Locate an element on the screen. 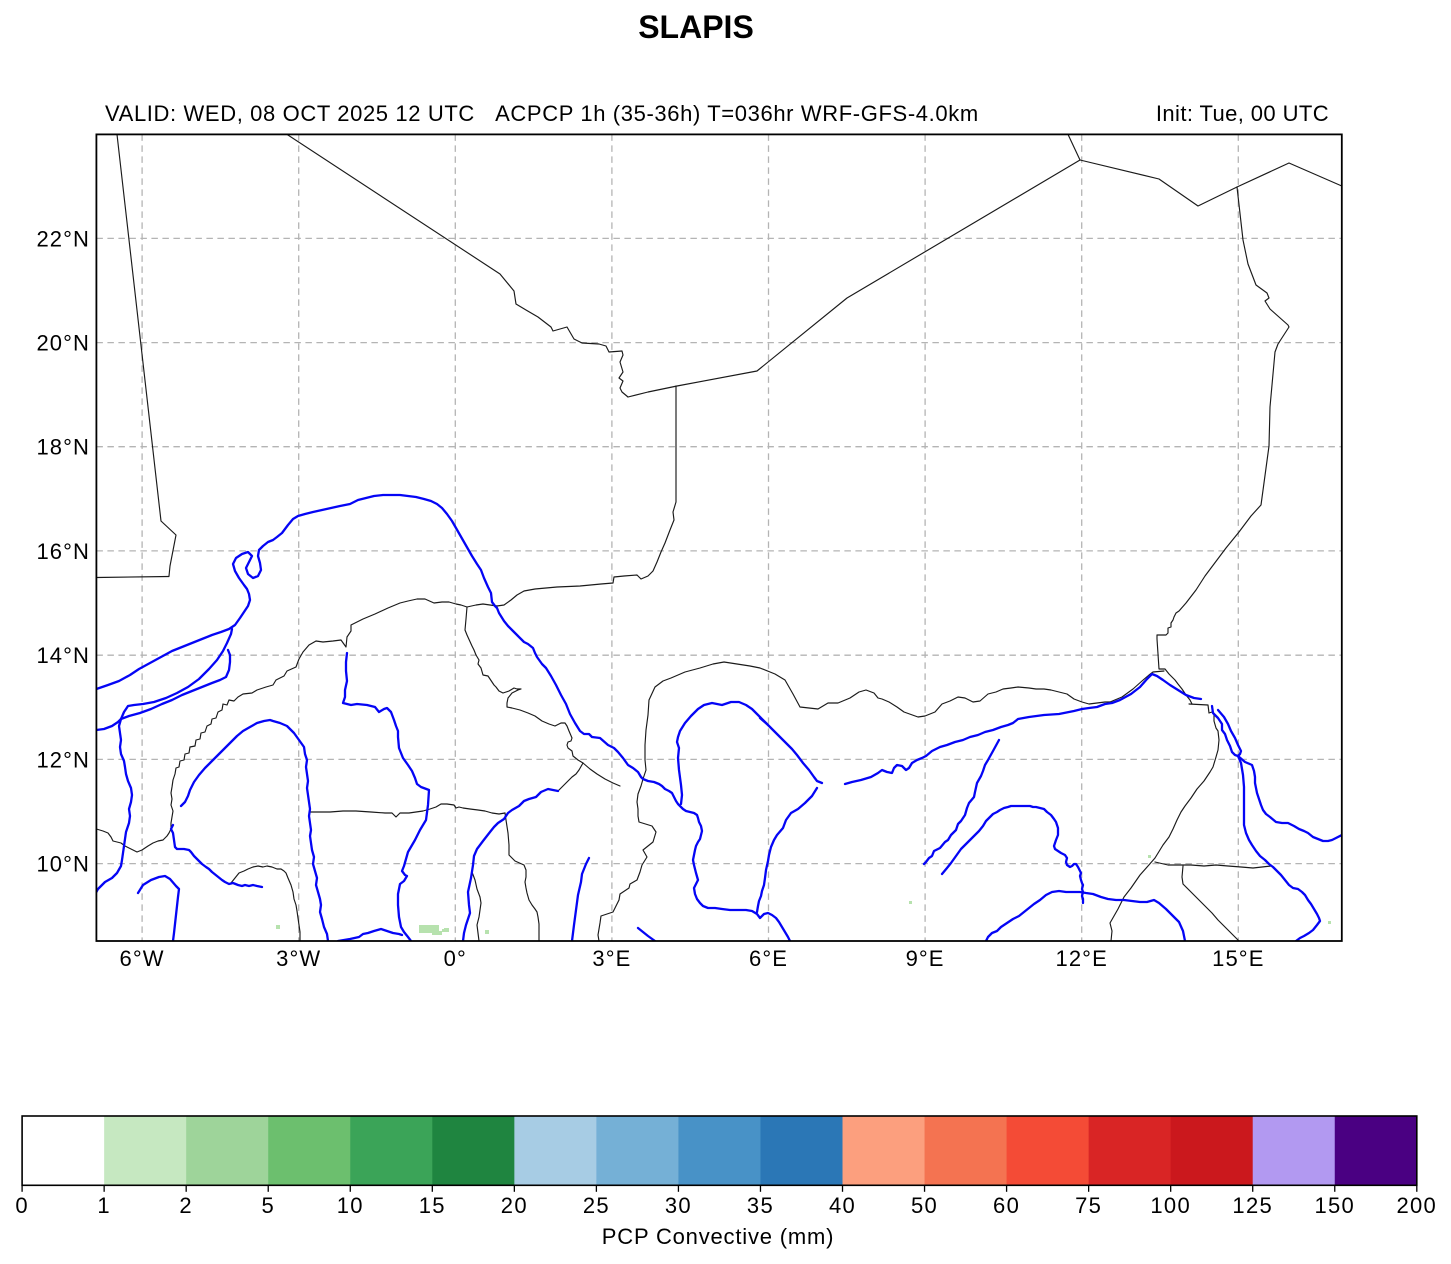 Image resolution: width=1451 pixels, height=1264 pixels. svg-text: 35 is located at coordinates (760, 1205).